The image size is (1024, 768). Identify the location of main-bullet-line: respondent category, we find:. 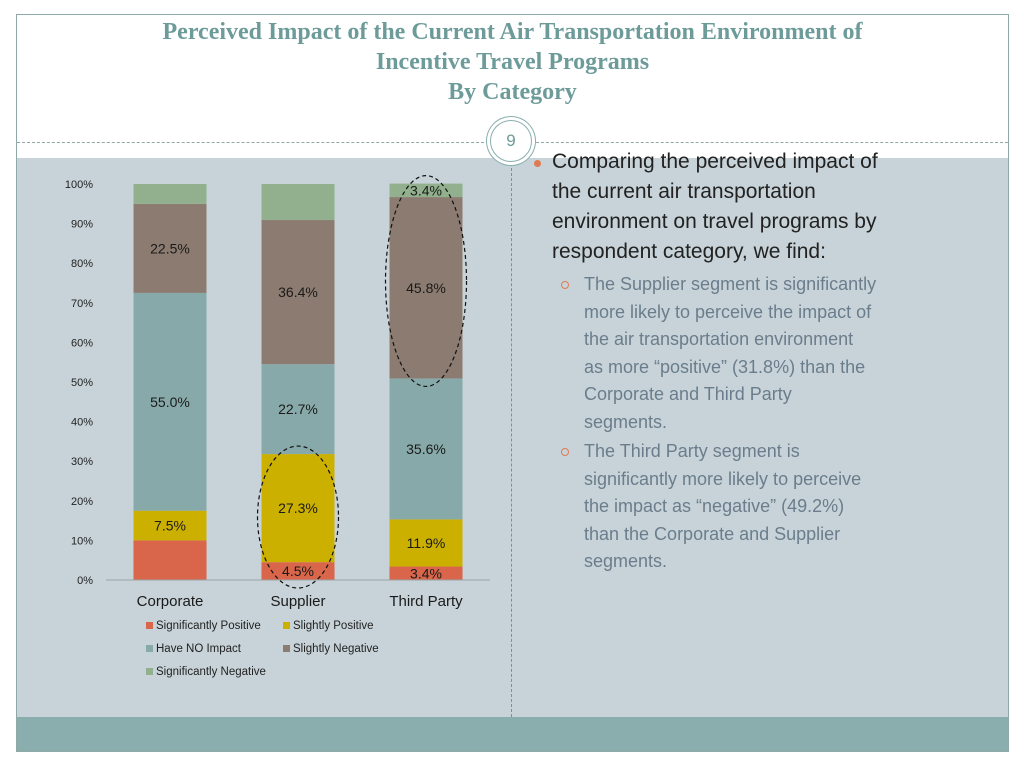
(689, 251).